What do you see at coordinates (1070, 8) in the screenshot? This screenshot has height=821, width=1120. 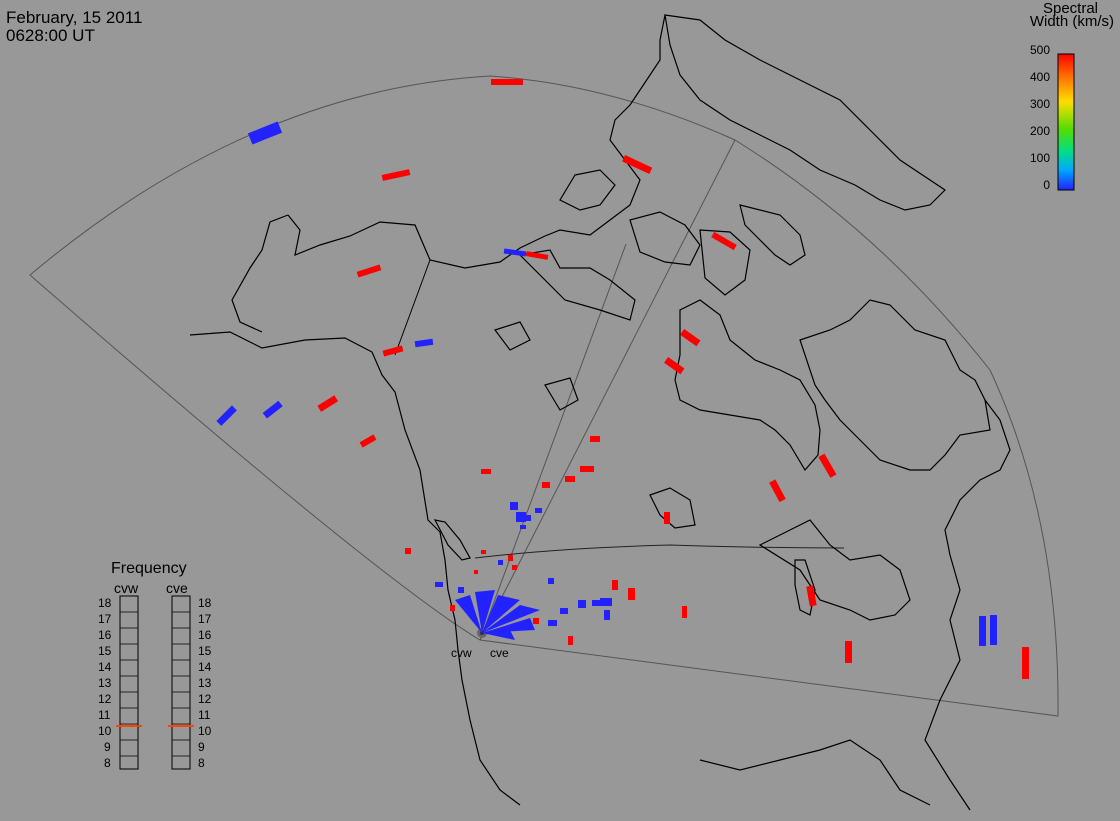 I see `colorbar-title-1: Spectral` at bounding box center [1070, 8].